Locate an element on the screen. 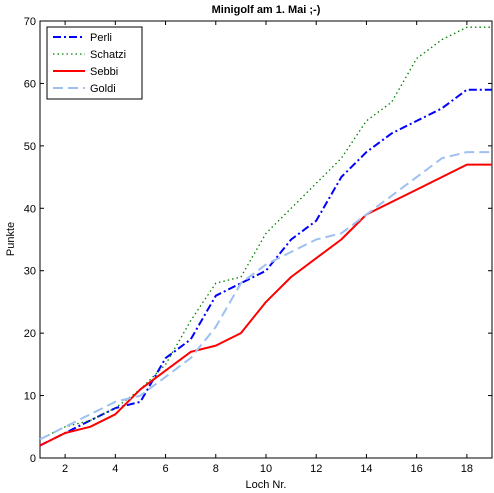 The image size is (494, 493). y-tick-label: 40 is located at coordinates (30, 209).